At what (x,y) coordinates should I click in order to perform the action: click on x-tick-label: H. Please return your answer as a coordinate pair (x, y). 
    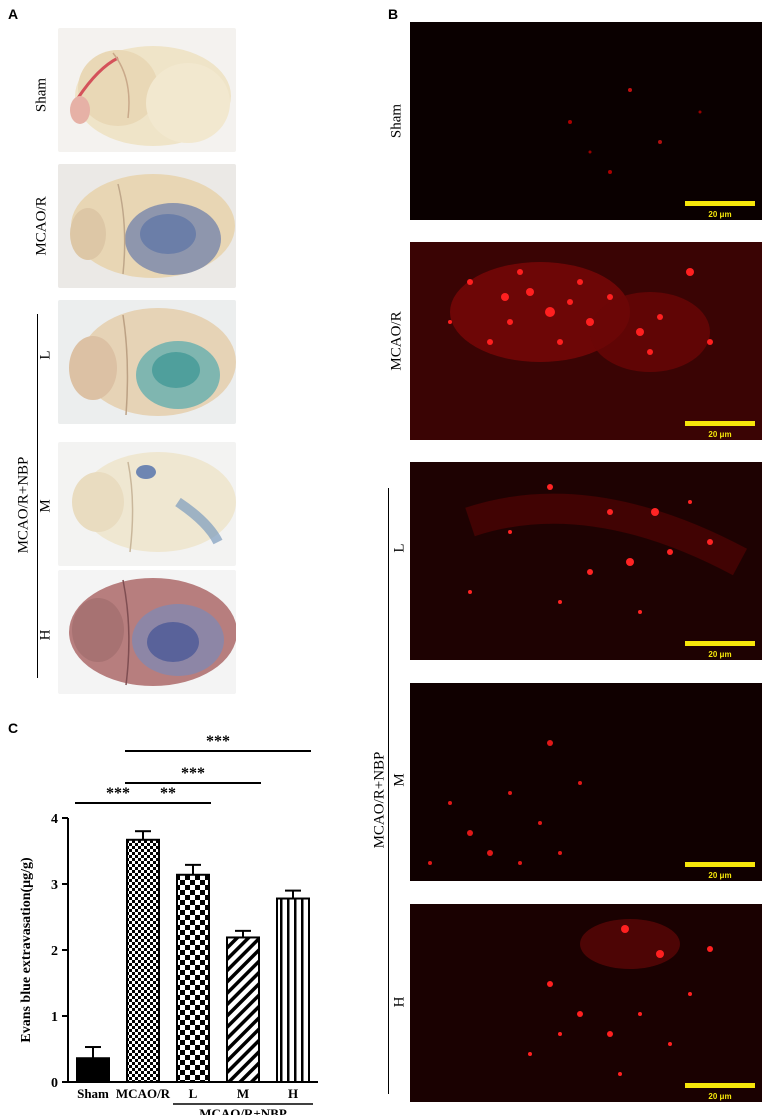
    Looking at the image, I should click on (293, 1093).